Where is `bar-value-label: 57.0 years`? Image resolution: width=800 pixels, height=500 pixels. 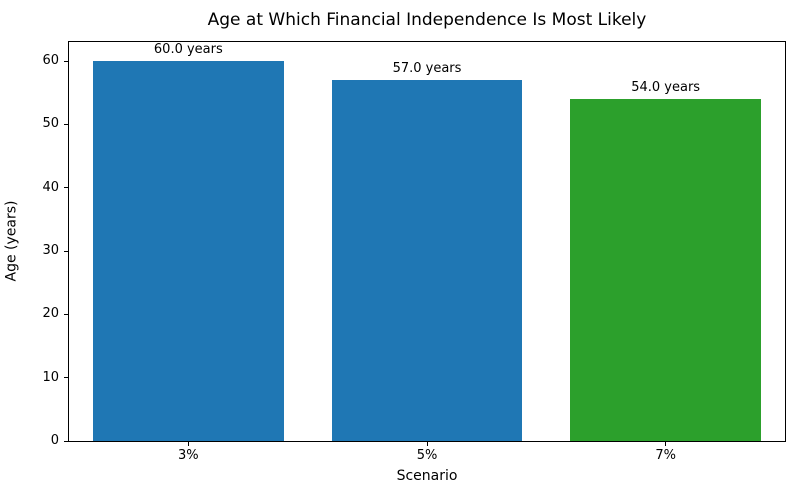 bar-value-label: 57.0 years is located at coordinates (427, 68).